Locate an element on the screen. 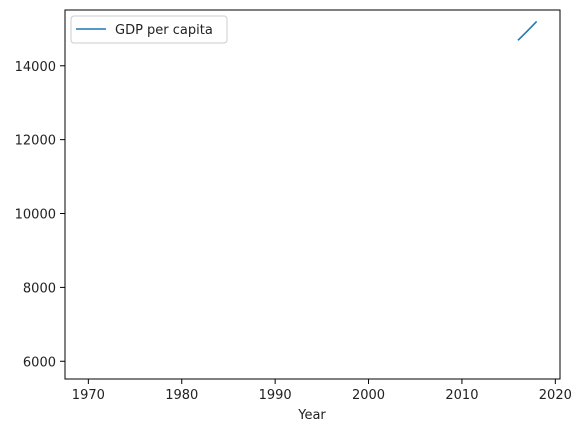 Image resolution: width=583 pixels, height=432 pixels. x-axis-ticks: 1970 1980 1990 2000 2010 2020 is located at coordinates (322, 391).